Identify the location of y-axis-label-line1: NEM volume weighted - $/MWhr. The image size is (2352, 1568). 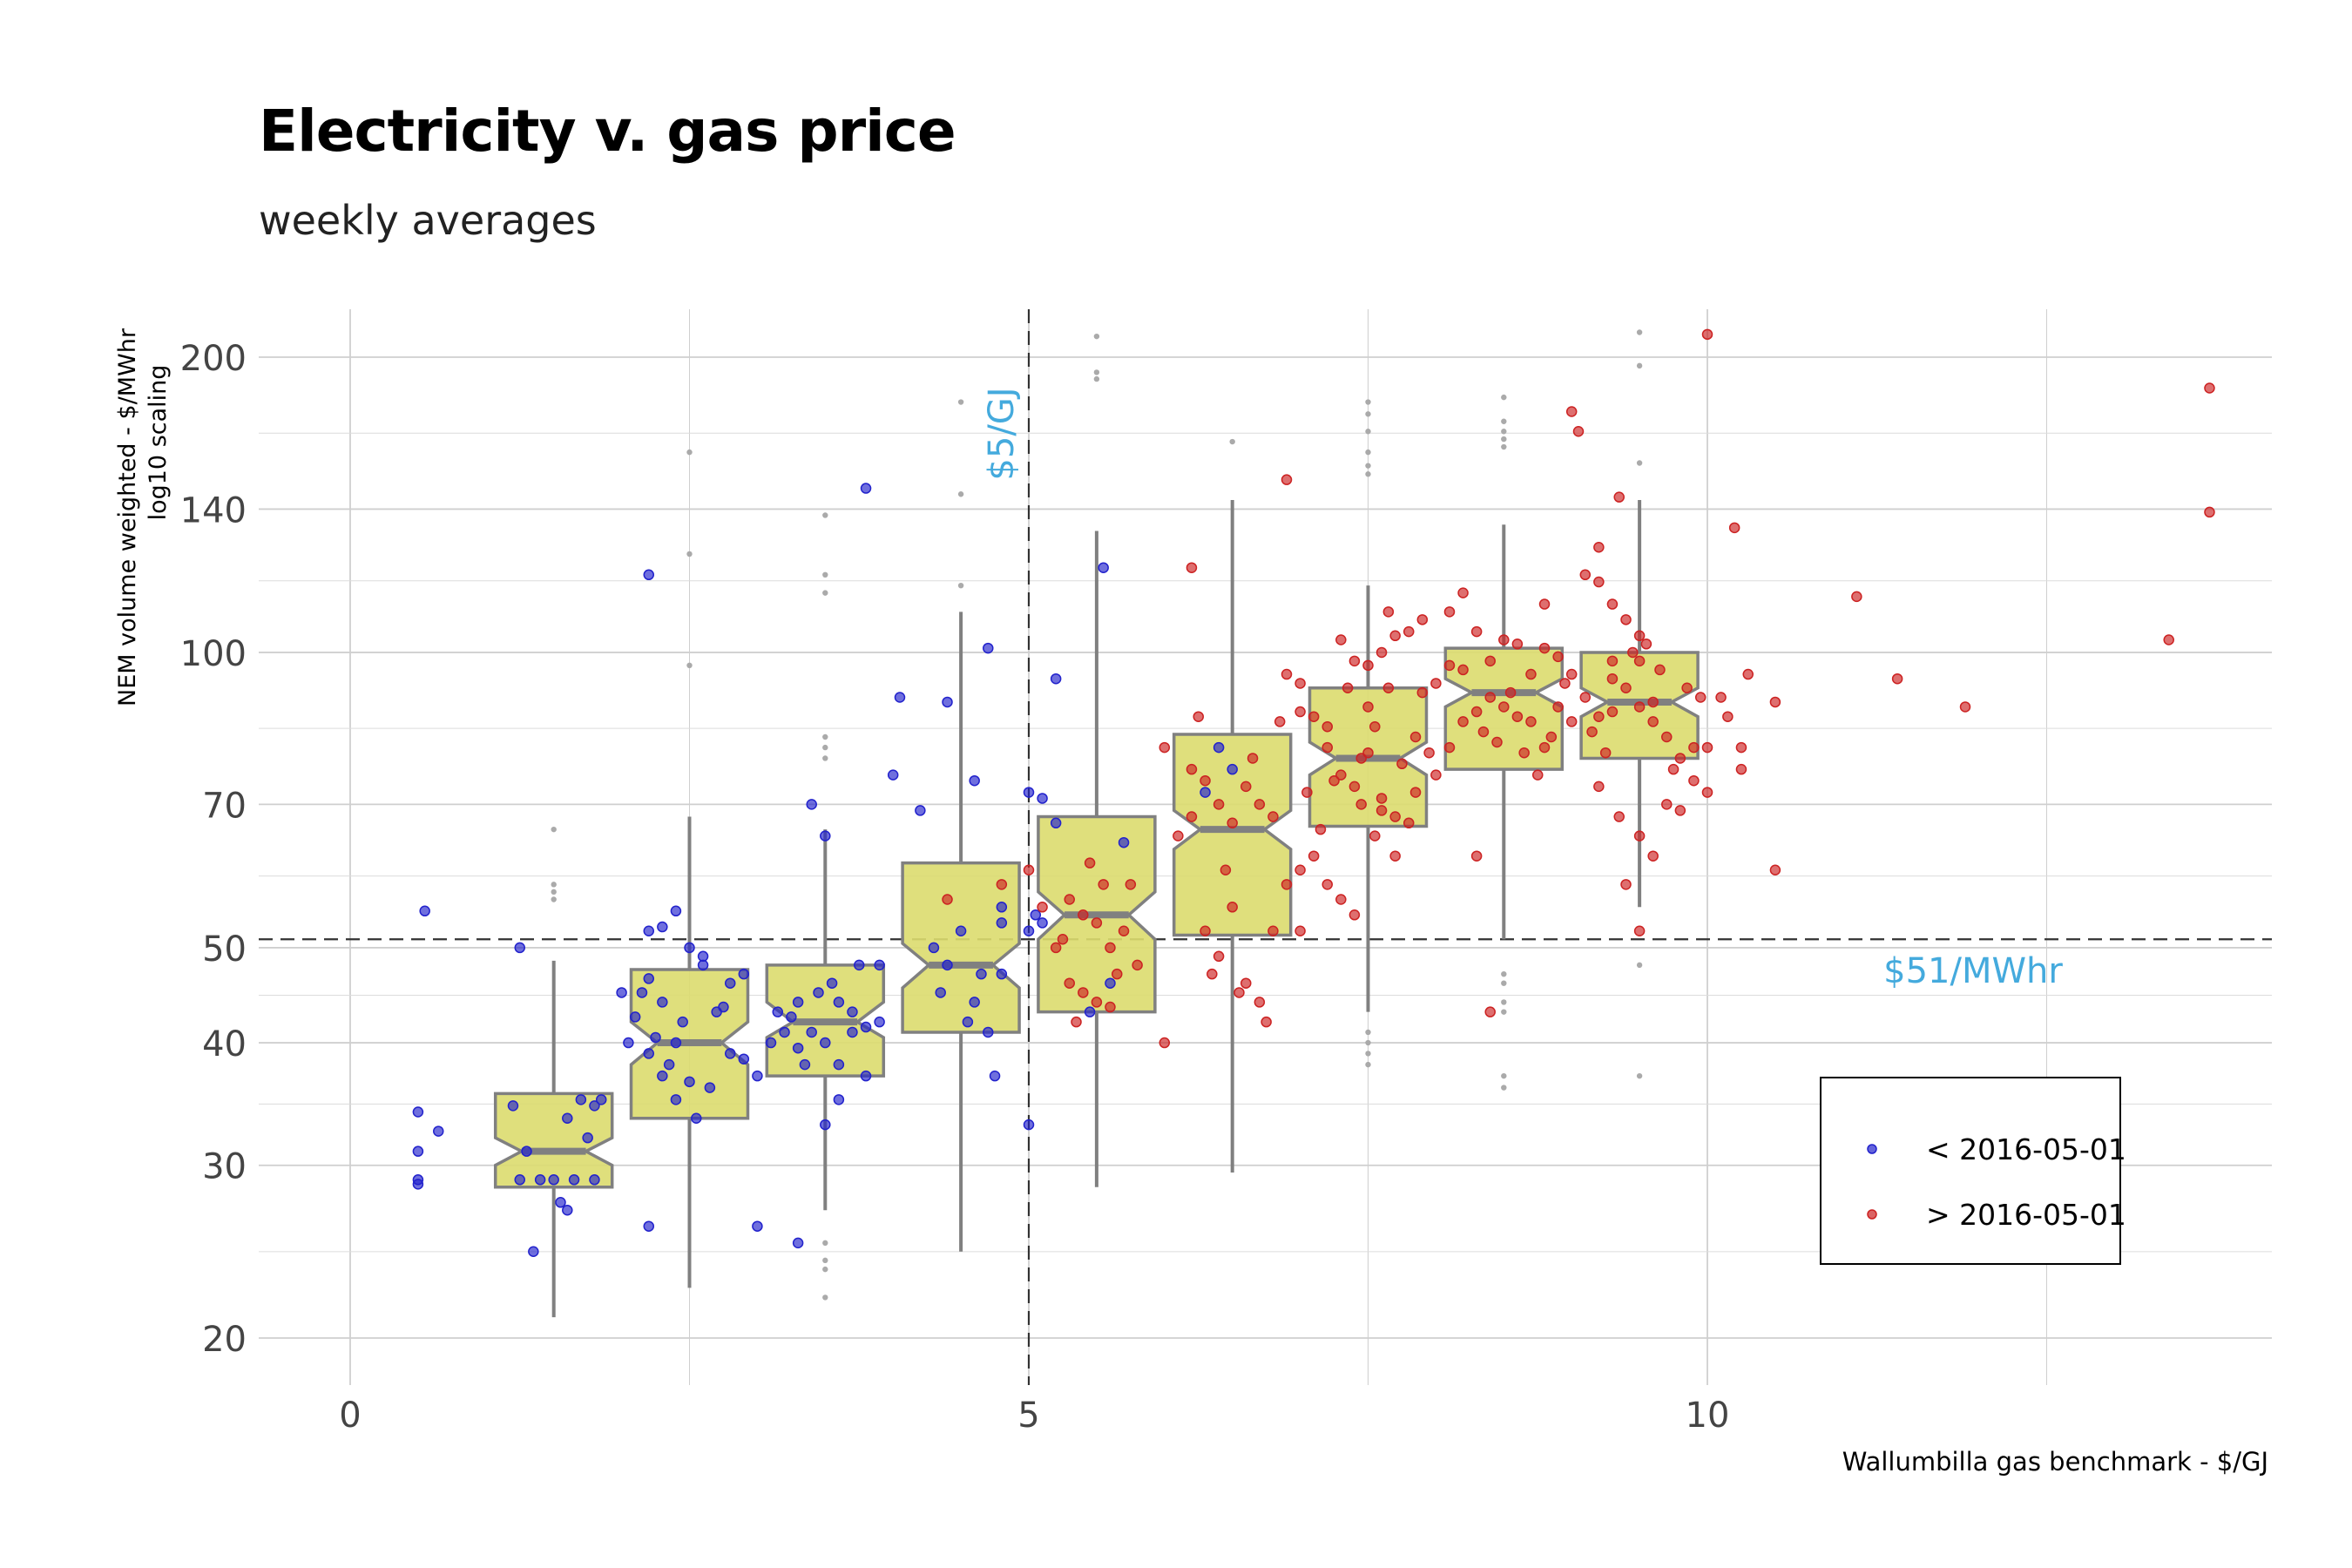
(127, 517).